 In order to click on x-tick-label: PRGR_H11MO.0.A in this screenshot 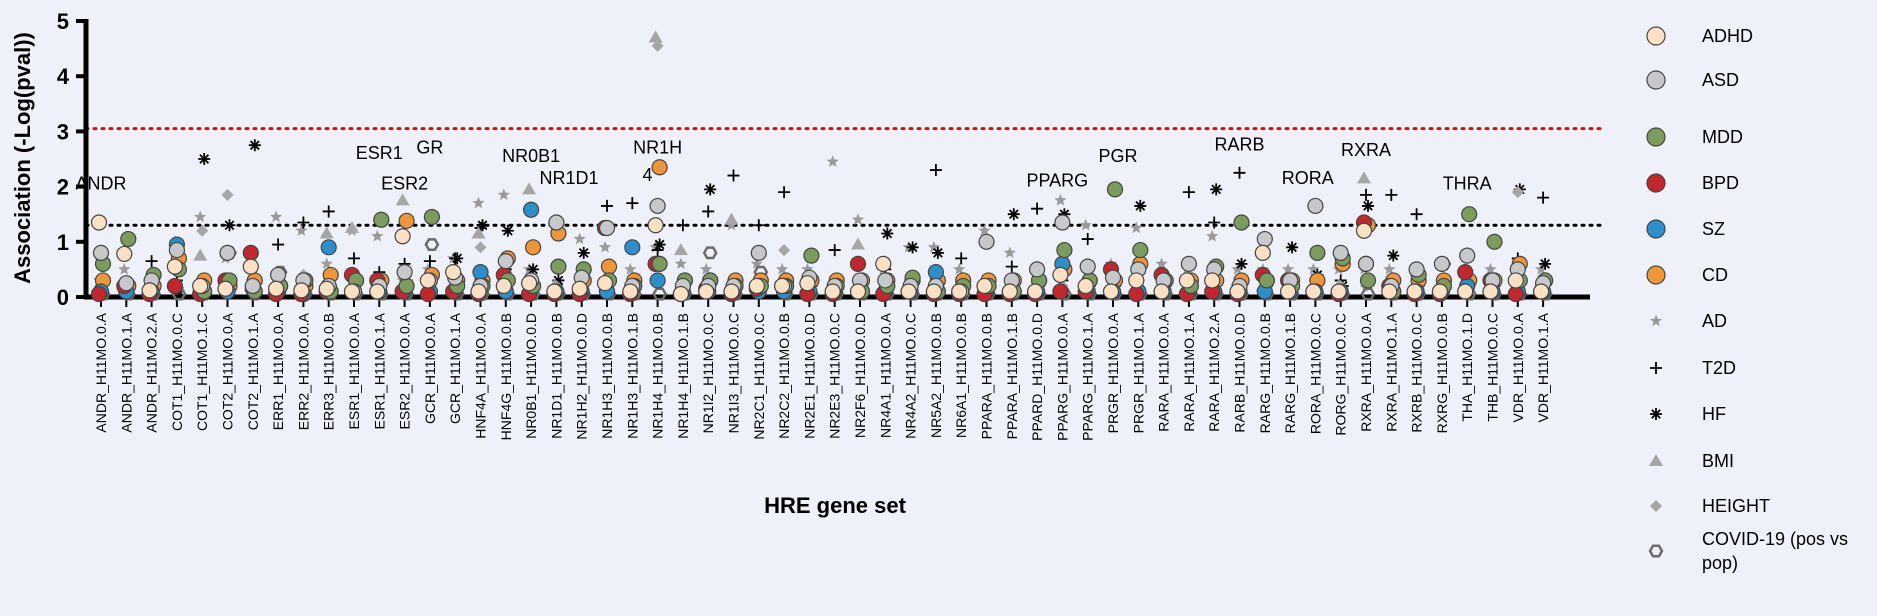, I will do `click(1113, 372)`.